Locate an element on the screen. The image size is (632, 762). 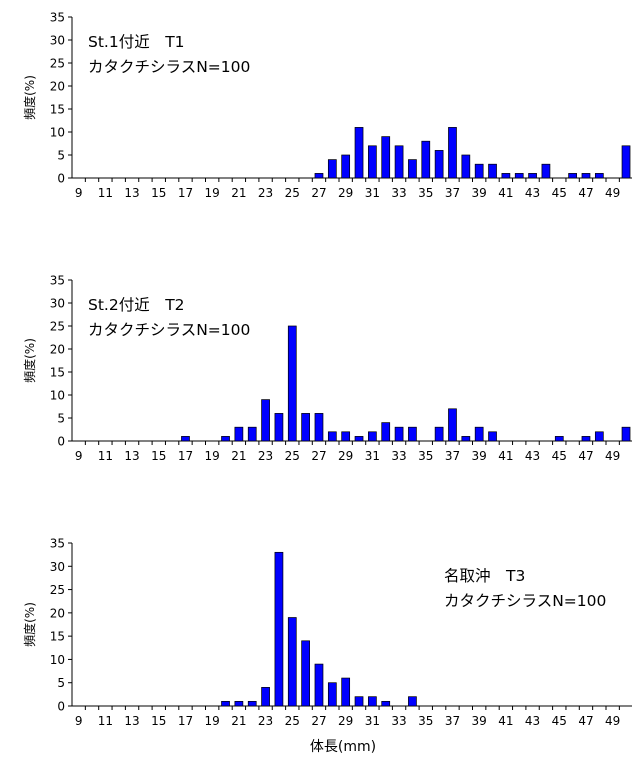
chart-title: St.2付近 T2 is located at coordinates (136, 305).